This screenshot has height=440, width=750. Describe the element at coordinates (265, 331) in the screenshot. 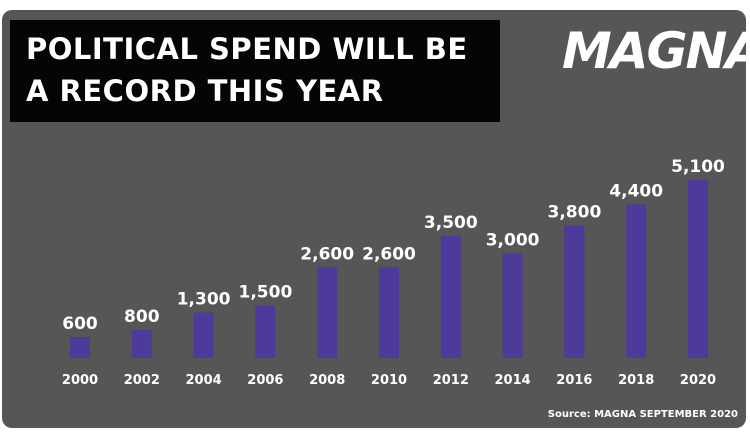

I see `bar-2006` at that location.